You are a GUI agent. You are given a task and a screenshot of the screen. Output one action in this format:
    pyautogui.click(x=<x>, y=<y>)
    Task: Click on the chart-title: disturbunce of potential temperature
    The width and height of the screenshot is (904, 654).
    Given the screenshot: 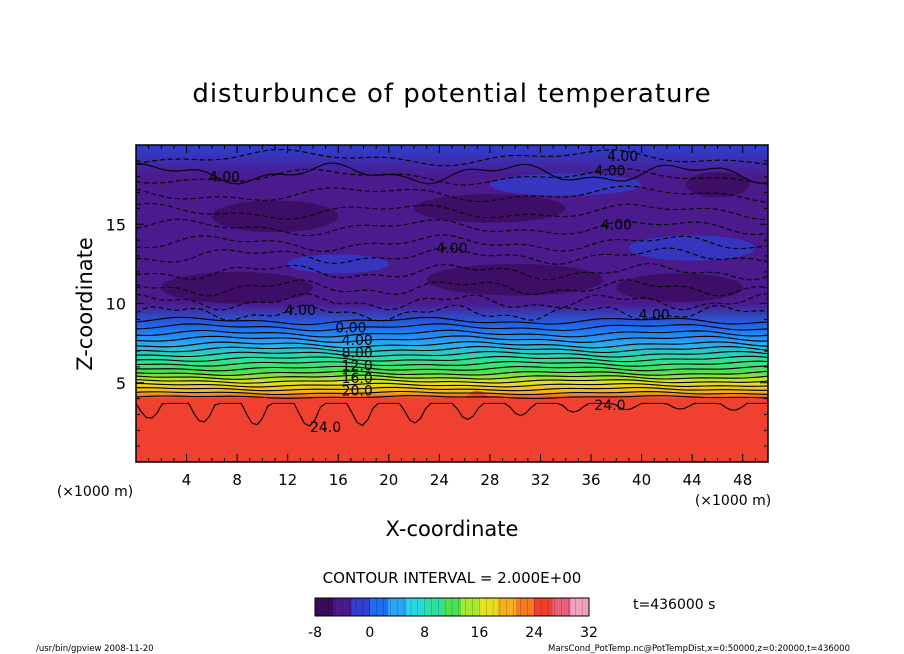 What is the action you would take?
    pyautogui.click(x=451, y=94)
    